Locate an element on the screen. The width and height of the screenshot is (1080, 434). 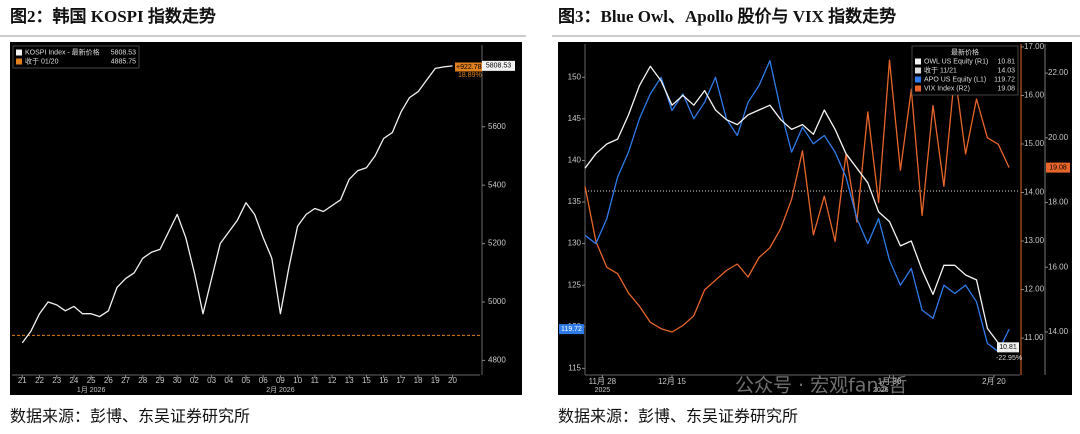
y-tick-label: 4800 is located at coordinates (497, 360).